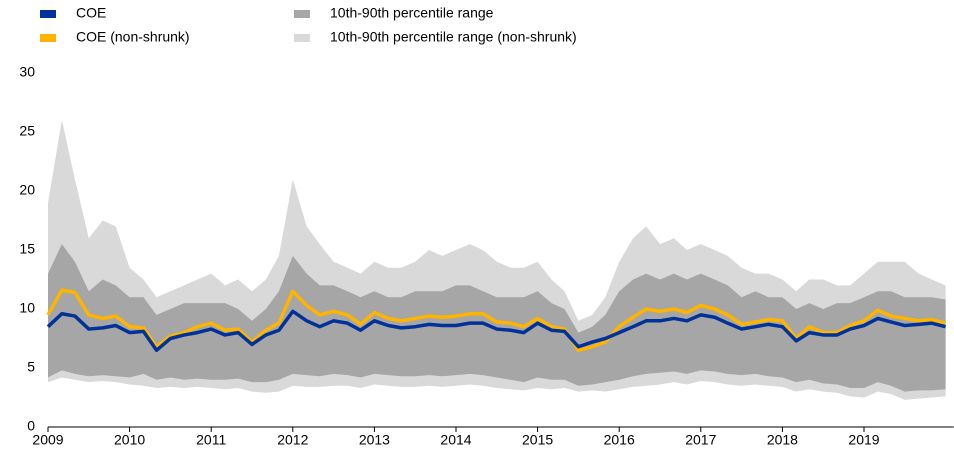  I want to click on x-tick-label: 2016, so click(619, 440).